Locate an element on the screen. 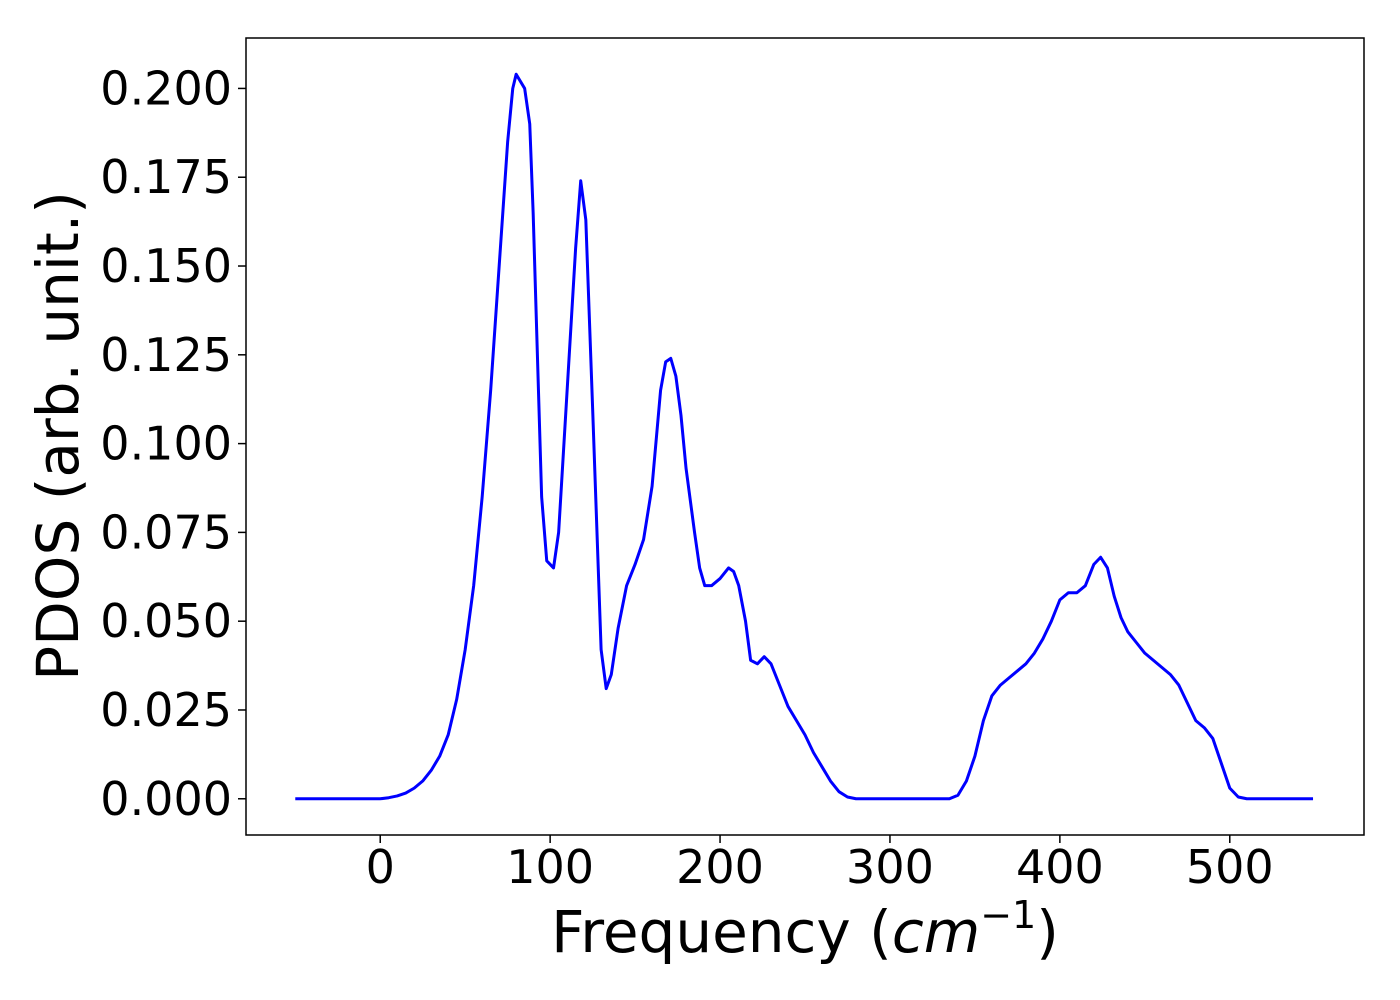  x-axis-label: Frequency (cm−1) is located at coordinates (805, 929).